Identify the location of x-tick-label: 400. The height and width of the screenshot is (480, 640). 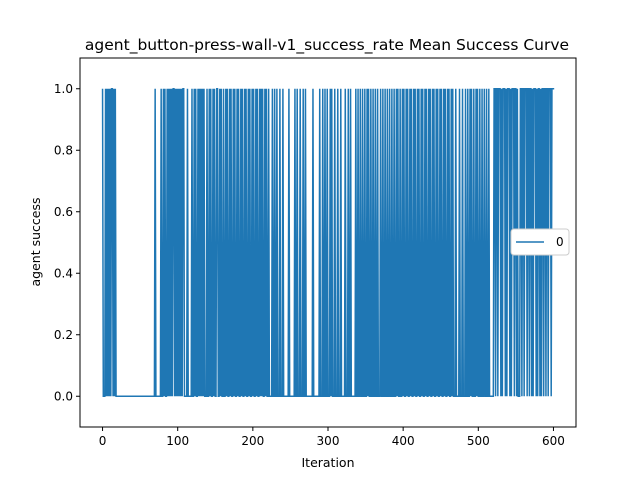
(403, 441).